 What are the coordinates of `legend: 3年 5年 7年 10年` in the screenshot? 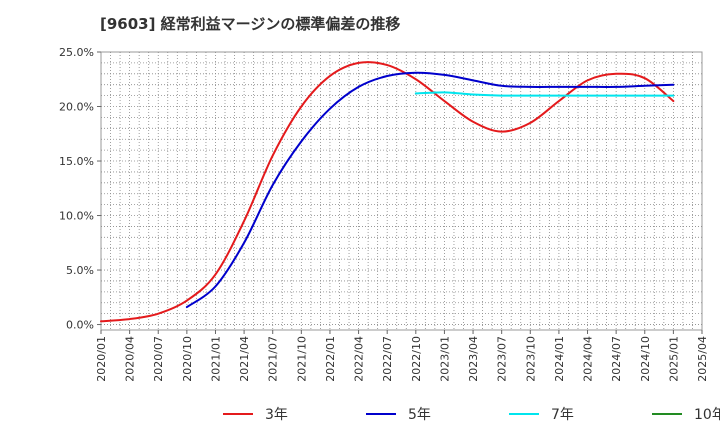 It's located at (471, 415).